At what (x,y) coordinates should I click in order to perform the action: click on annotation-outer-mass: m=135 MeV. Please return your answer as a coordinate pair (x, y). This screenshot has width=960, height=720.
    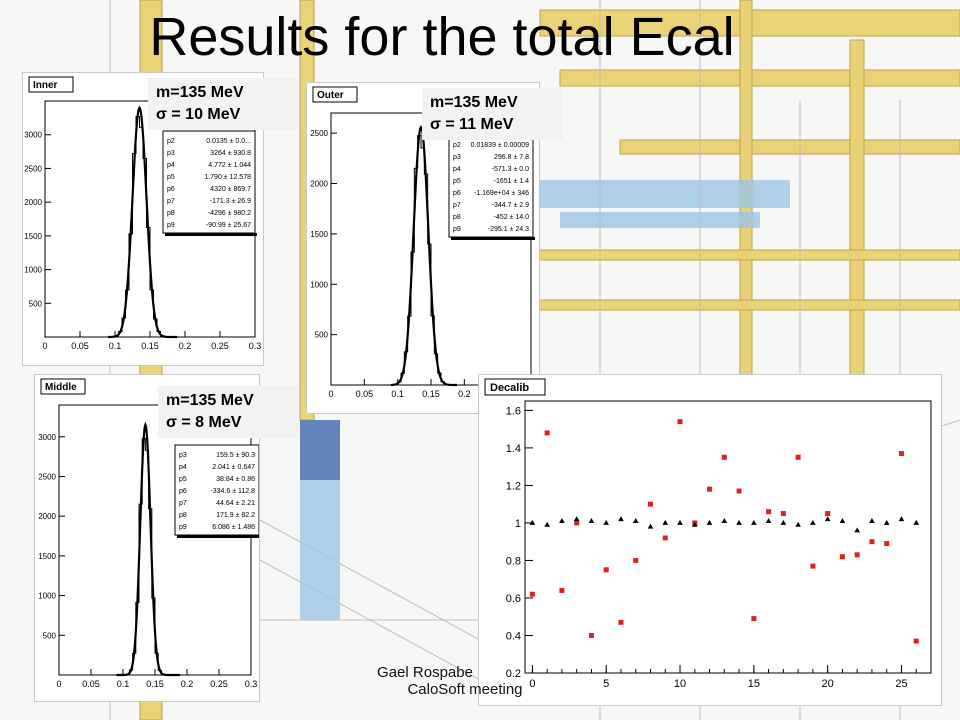
    Looking at the image, I should click on (474, 102).